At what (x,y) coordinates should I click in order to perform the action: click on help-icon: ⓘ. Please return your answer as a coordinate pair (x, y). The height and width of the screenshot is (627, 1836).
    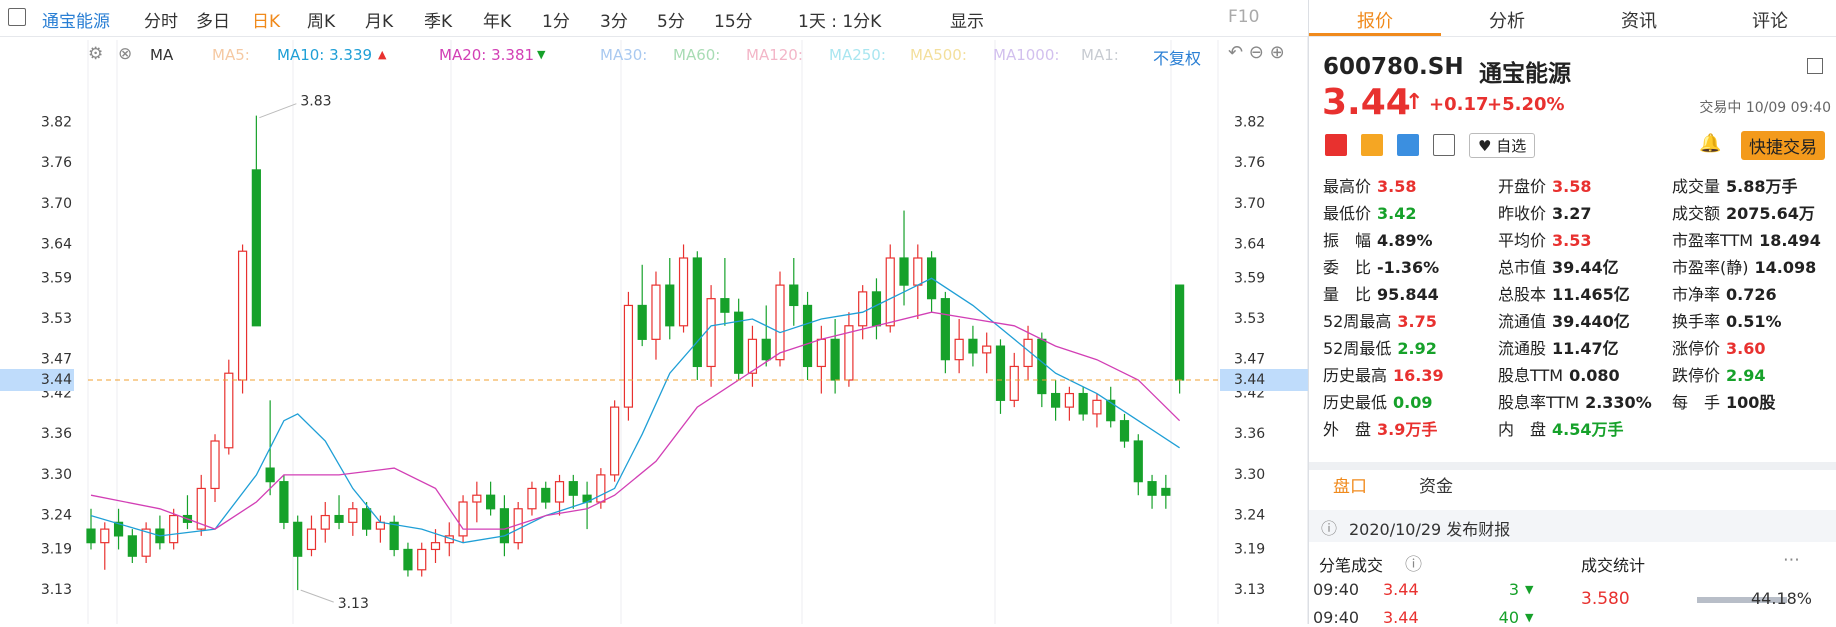
    Looking at the image, I should click on (1413, 565).